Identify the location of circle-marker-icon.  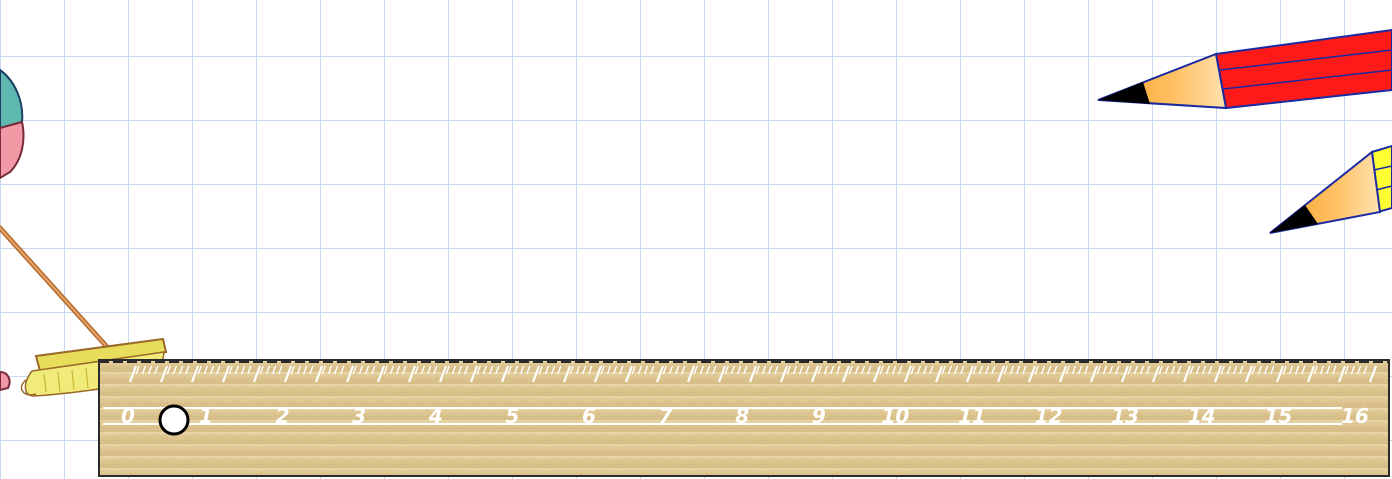
(174, 420).